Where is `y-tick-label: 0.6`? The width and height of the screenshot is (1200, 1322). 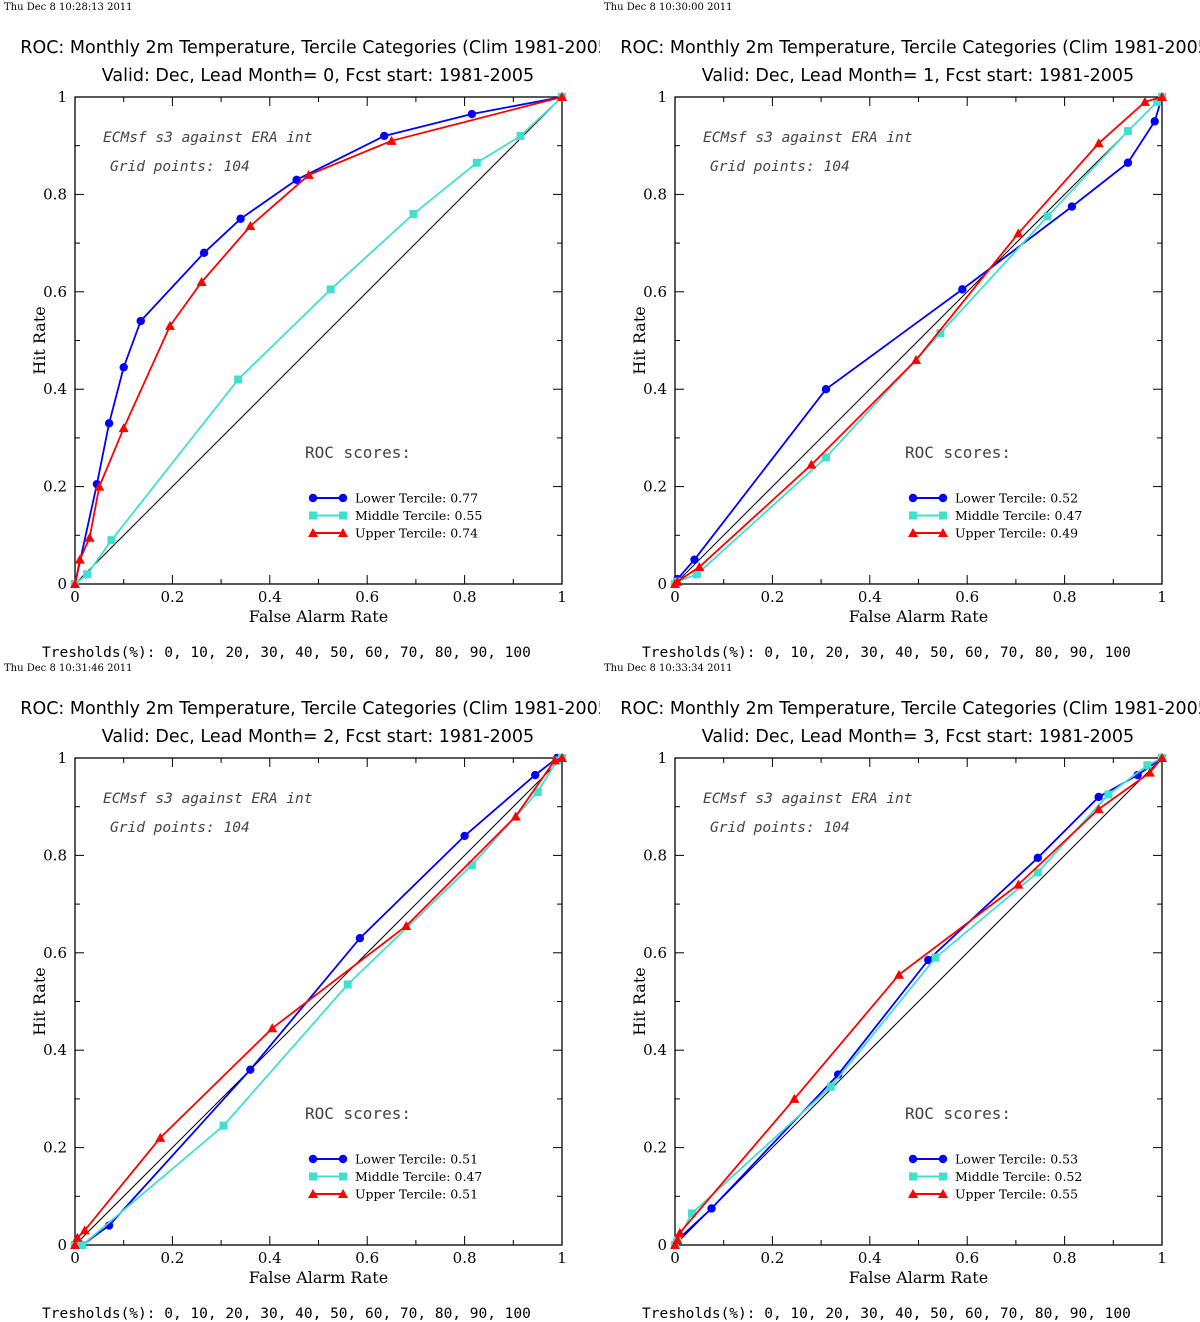 y-tick-label: 0.6 is located at coordinates (655, 953).